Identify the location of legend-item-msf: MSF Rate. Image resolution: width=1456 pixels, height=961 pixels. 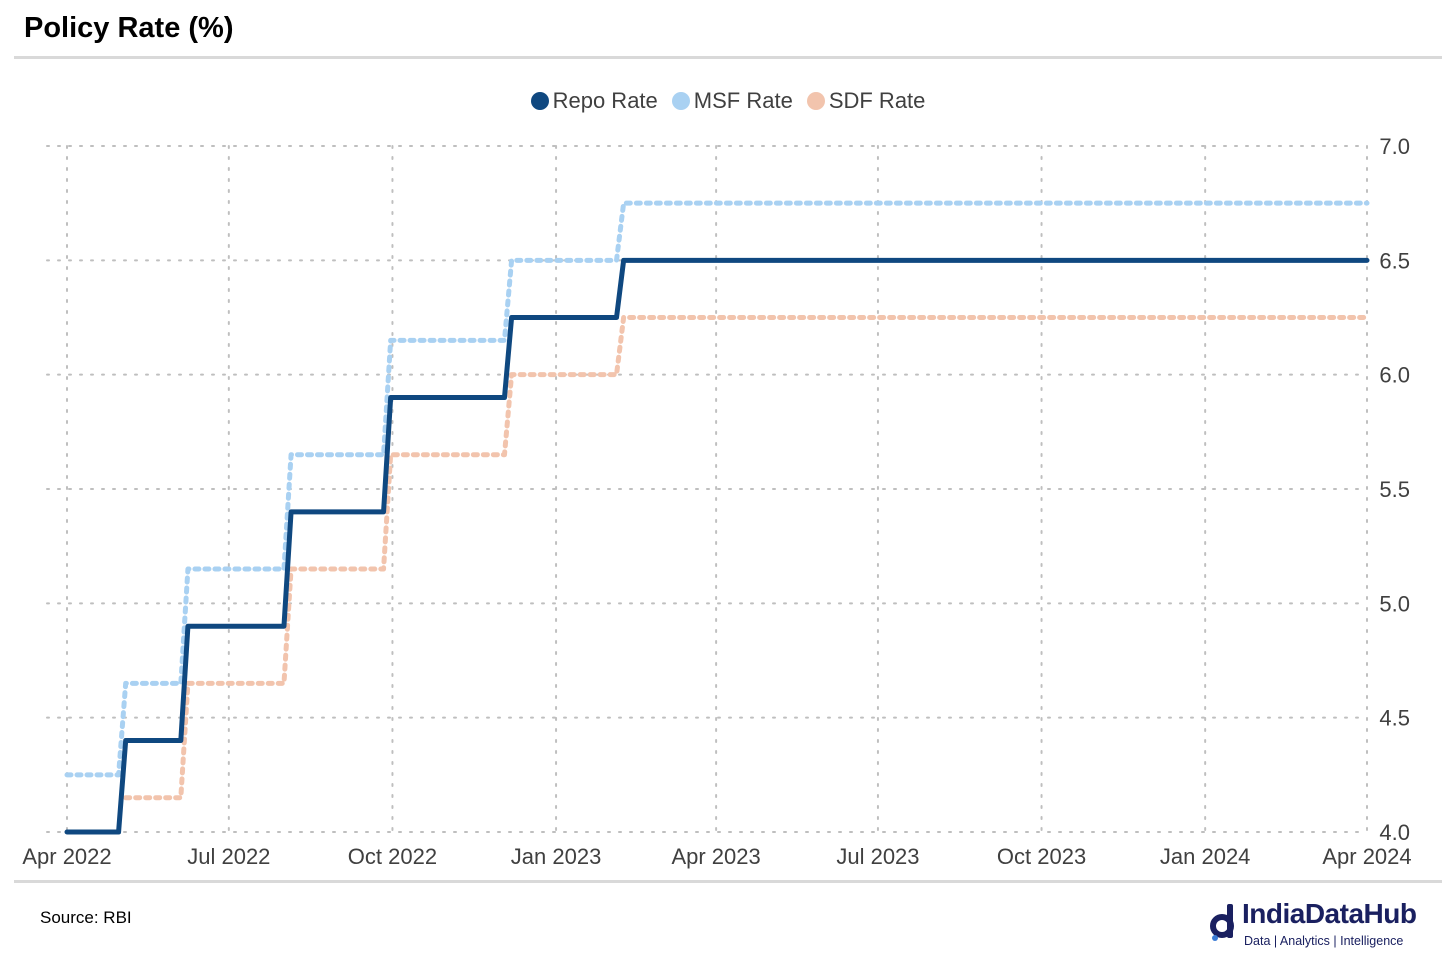
(732, 101).